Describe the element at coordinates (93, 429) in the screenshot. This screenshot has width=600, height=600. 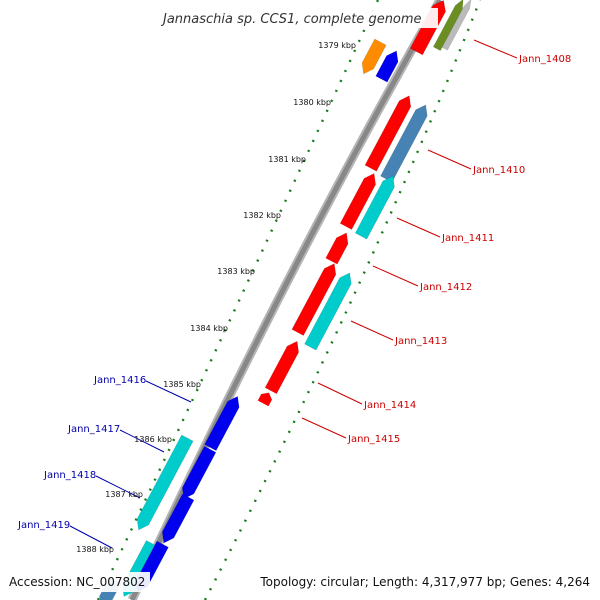
I see `gene-label-jann-1417: Jann_1417` at that location.